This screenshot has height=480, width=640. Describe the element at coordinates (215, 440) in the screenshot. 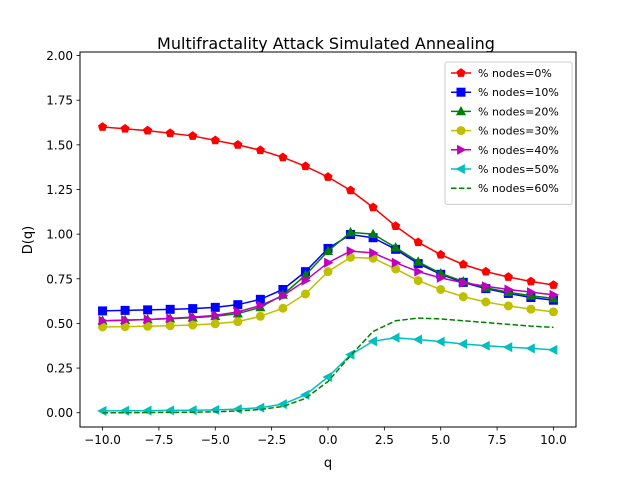

I see `x-tick-label: −5.0` at that location.